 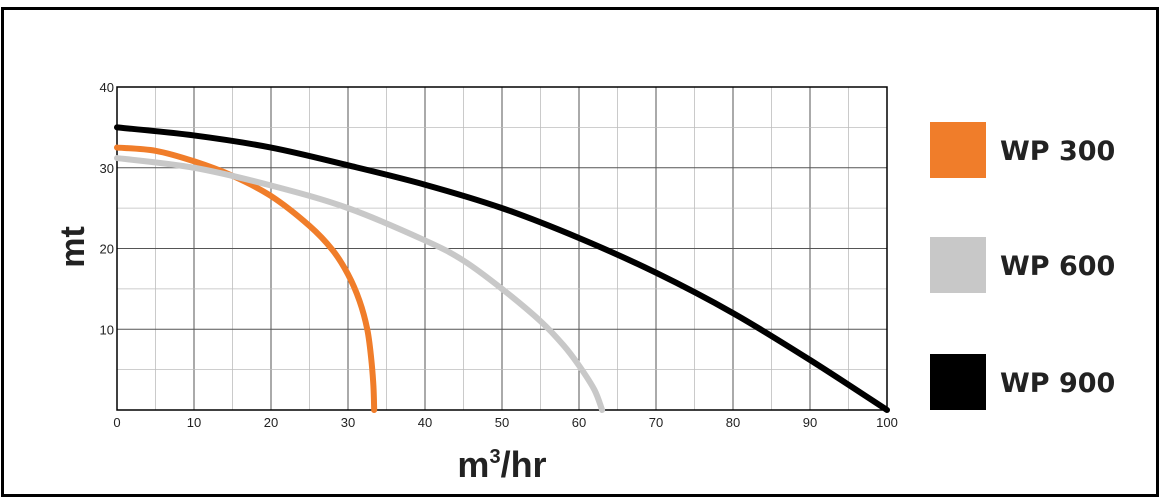 What do you see at coordinates (107, 329) in the screenshot?
I see `y-tick-label: 10` at bounding box center [107, 329].